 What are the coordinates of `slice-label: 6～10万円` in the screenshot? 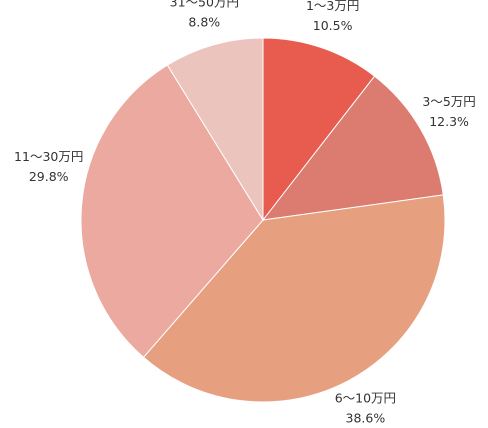 It's located at (365, 398).